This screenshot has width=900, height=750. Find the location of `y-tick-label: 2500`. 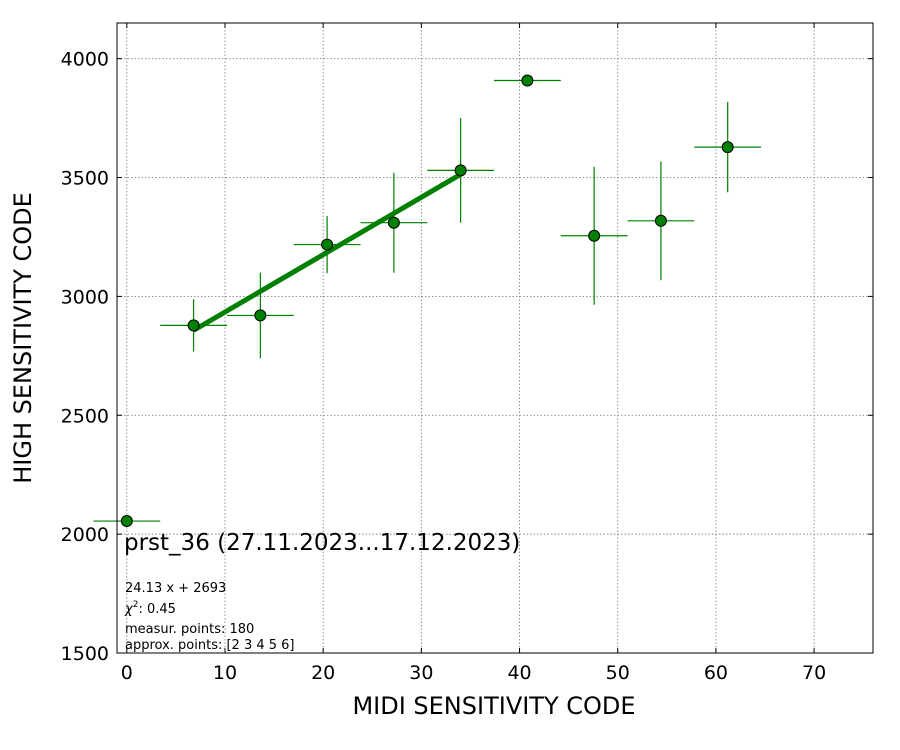

y-tick-label: 2500 is located at coordinates (85, 416).